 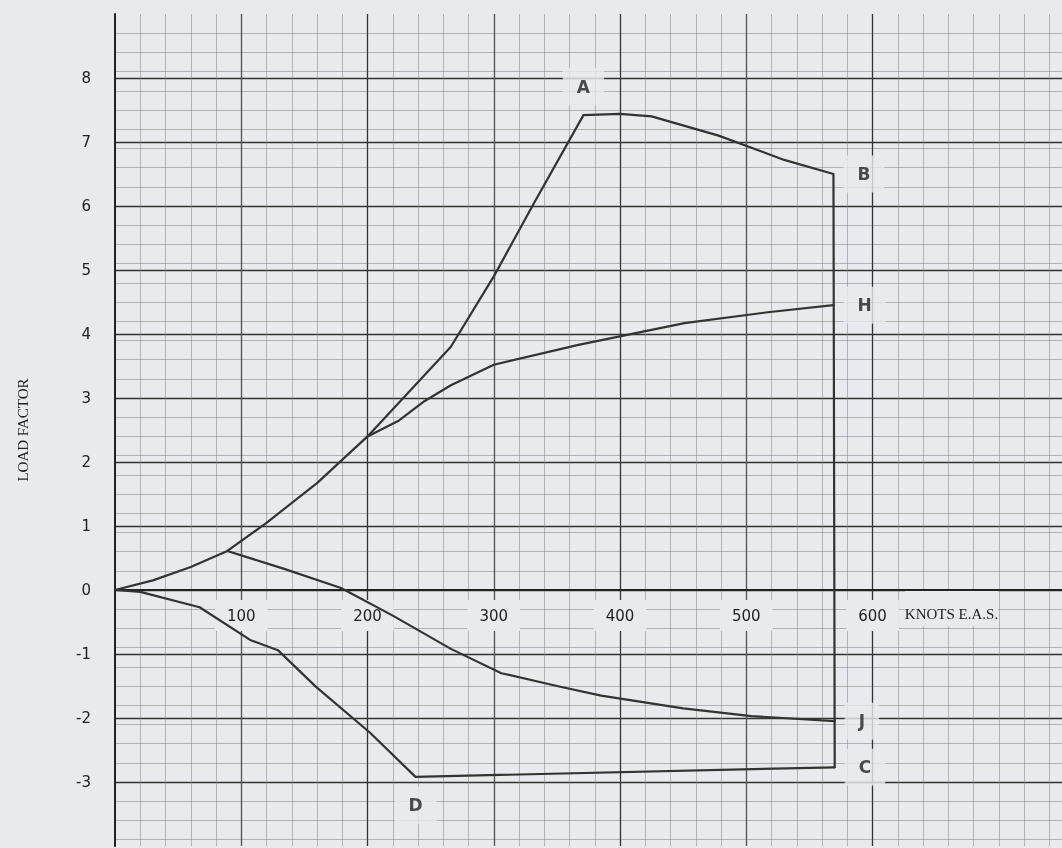 I want to click on x-tick-label: 100, so click(x=241, y=615).